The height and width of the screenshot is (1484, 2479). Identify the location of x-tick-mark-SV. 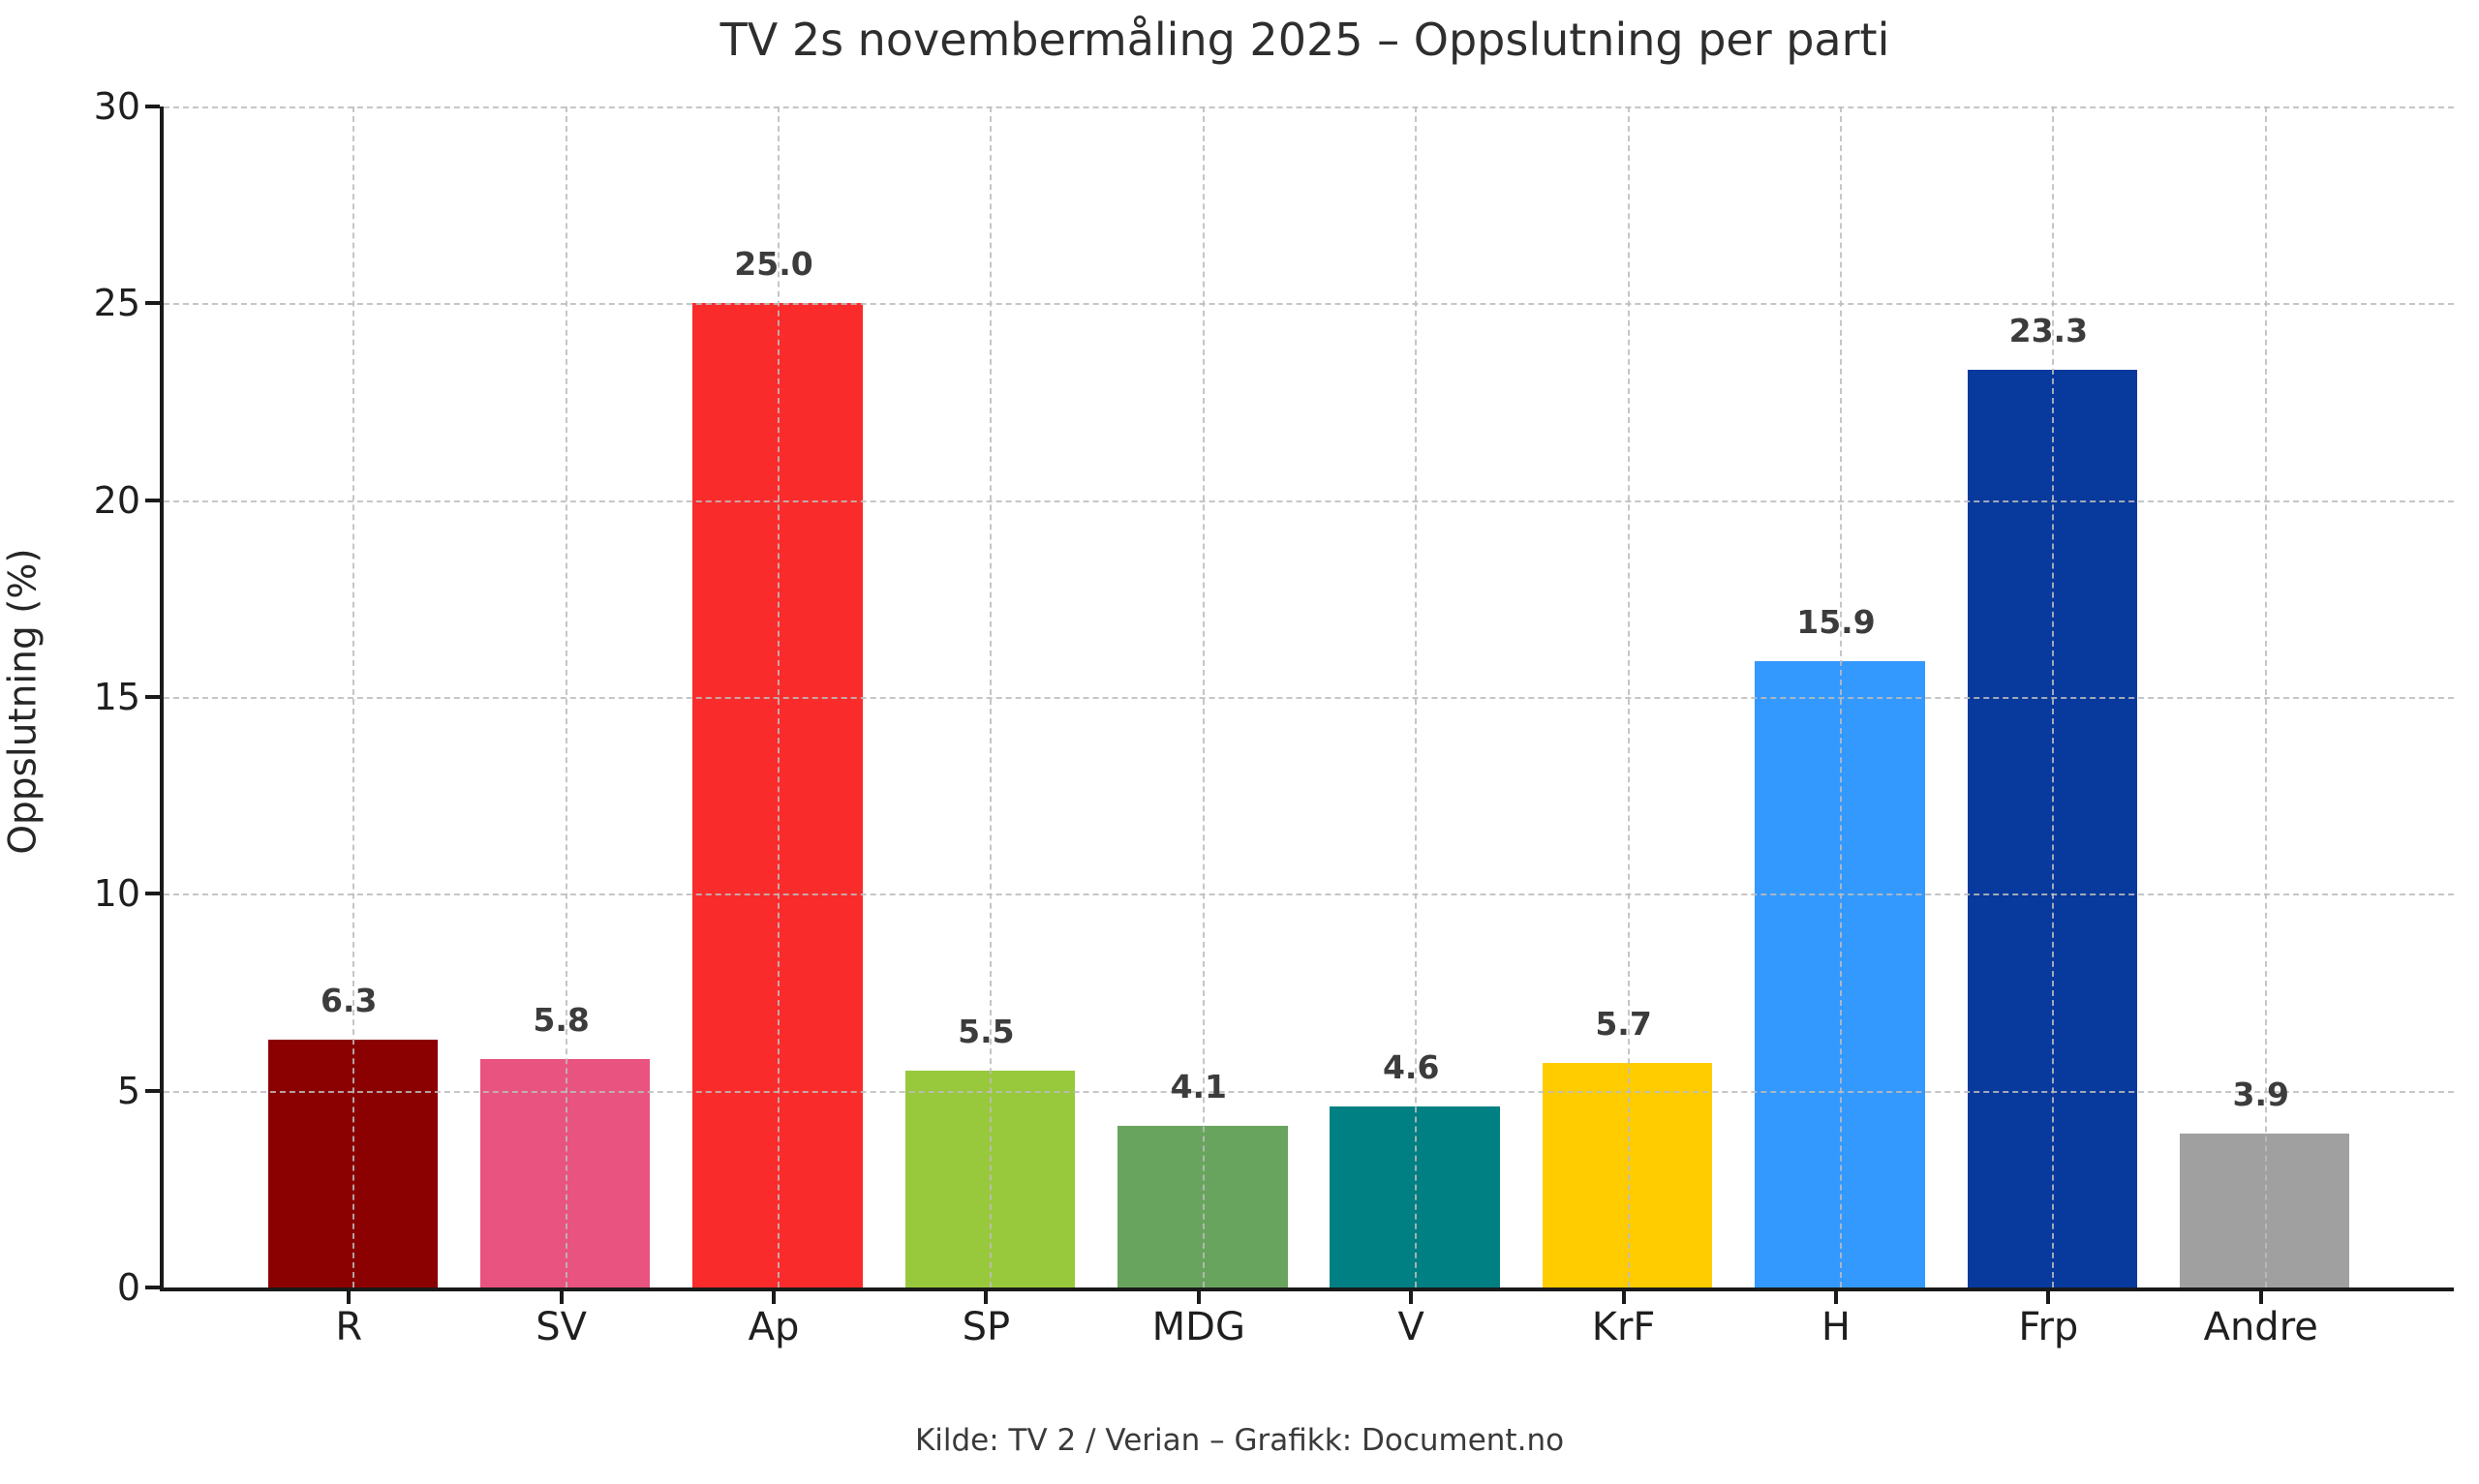
(562, 1297).